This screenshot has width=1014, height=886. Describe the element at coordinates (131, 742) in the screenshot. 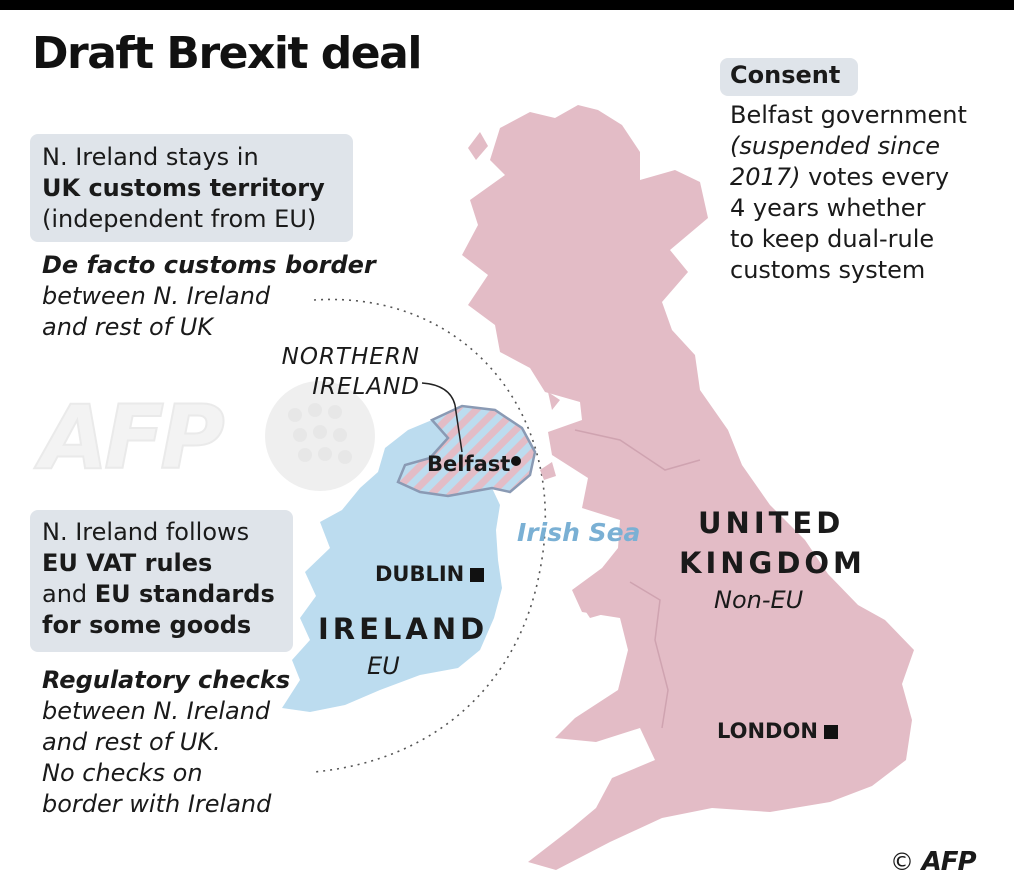

I see `regulatory-line-2: and rest of UK.` at that location.